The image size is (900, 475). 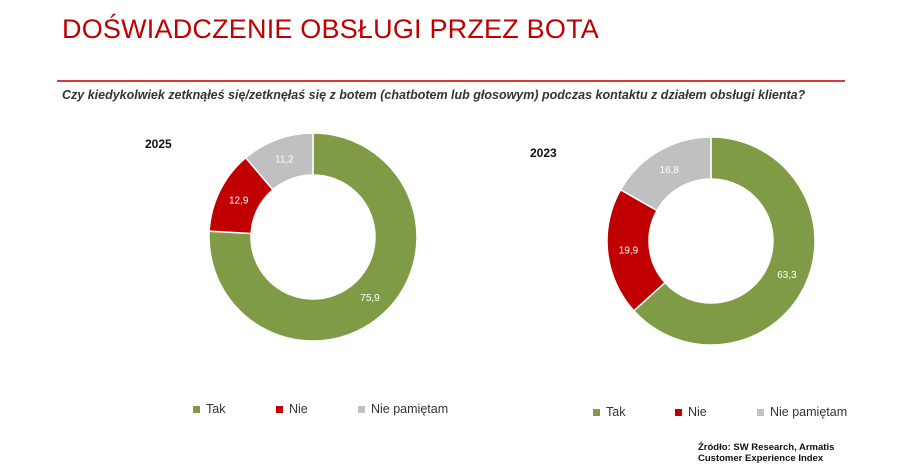 I want to click on source-line-2: Customer Experience Index, so click(x=761, y=458).